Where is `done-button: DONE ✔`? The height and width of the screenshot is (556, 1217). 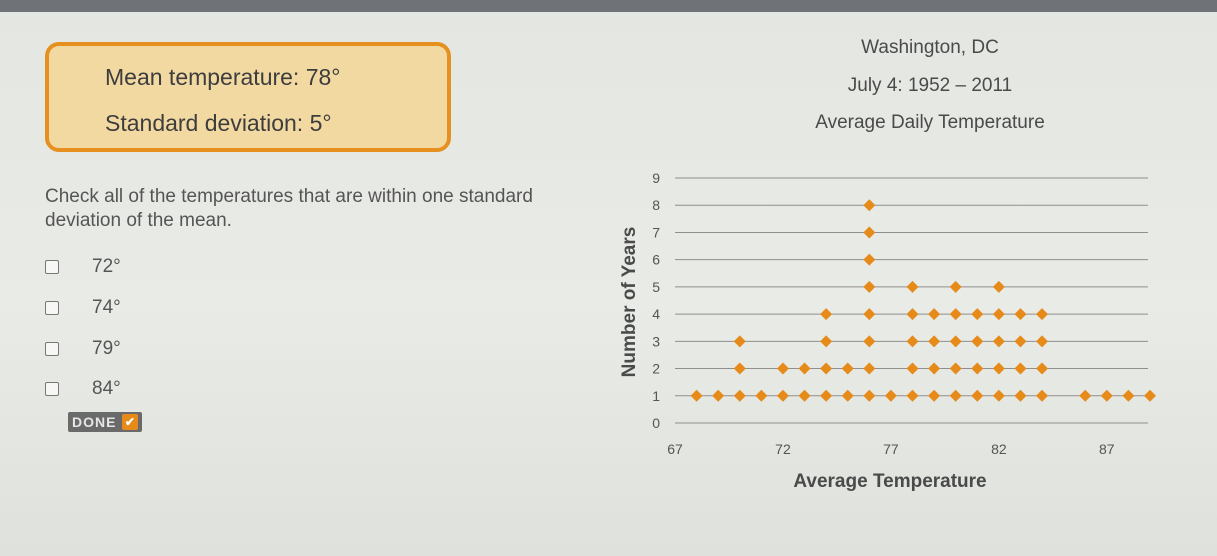
done-button: DONE ✔ is located at coordinates (105, 422).